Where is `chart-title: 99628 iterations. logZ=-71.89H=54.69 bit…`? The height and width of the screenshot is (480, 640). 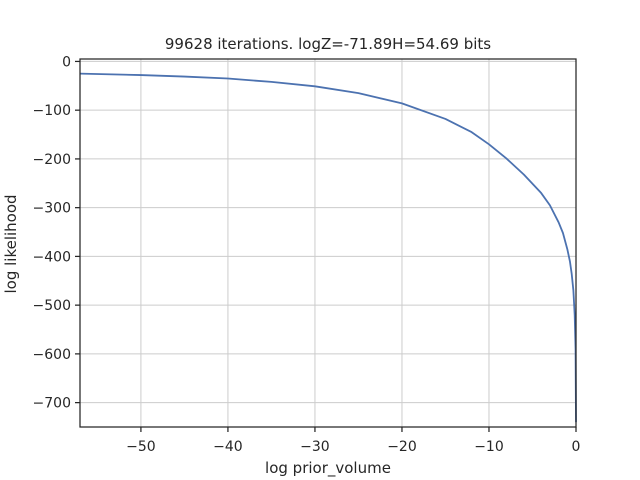 chart-title: 99628 iterations. logZ=-71.89H=54.69 bit… is located at coordinates (328, 44).